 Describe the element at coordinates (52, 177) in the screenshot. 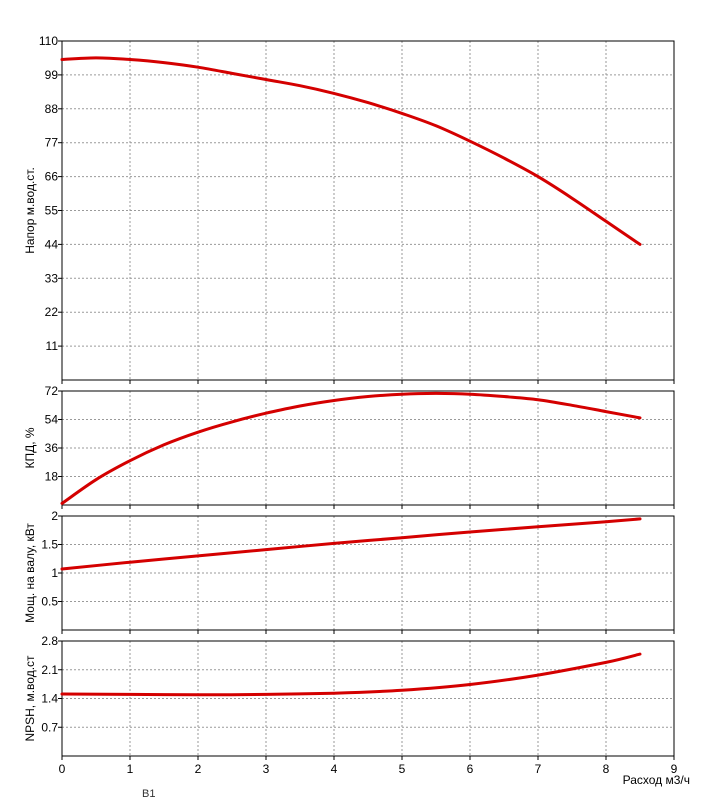

I see `head-ytick-label: 66` at that location.